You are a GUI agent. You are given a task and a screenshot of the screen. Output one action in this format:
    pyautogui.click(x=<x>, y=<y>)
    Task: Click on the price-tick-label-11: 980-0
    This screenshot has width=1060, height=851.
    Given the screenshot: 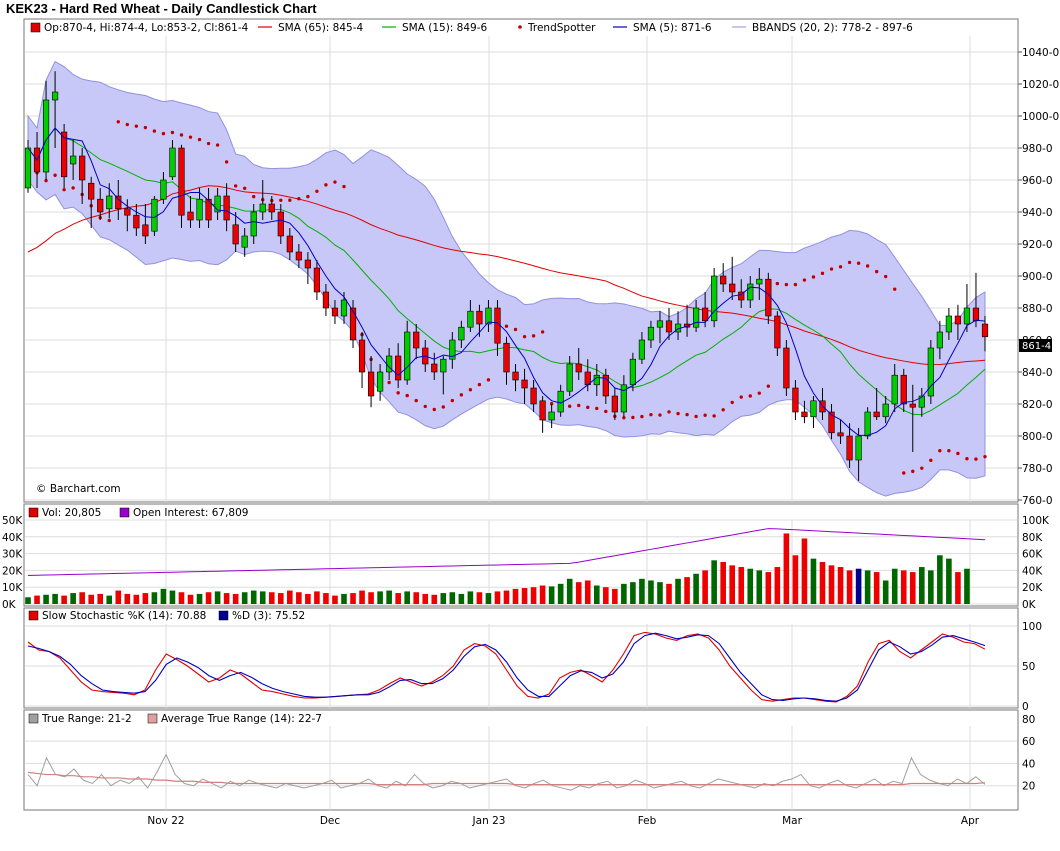 What is the action you would take?
    pyautogui.click(x=1037, y=149)
    